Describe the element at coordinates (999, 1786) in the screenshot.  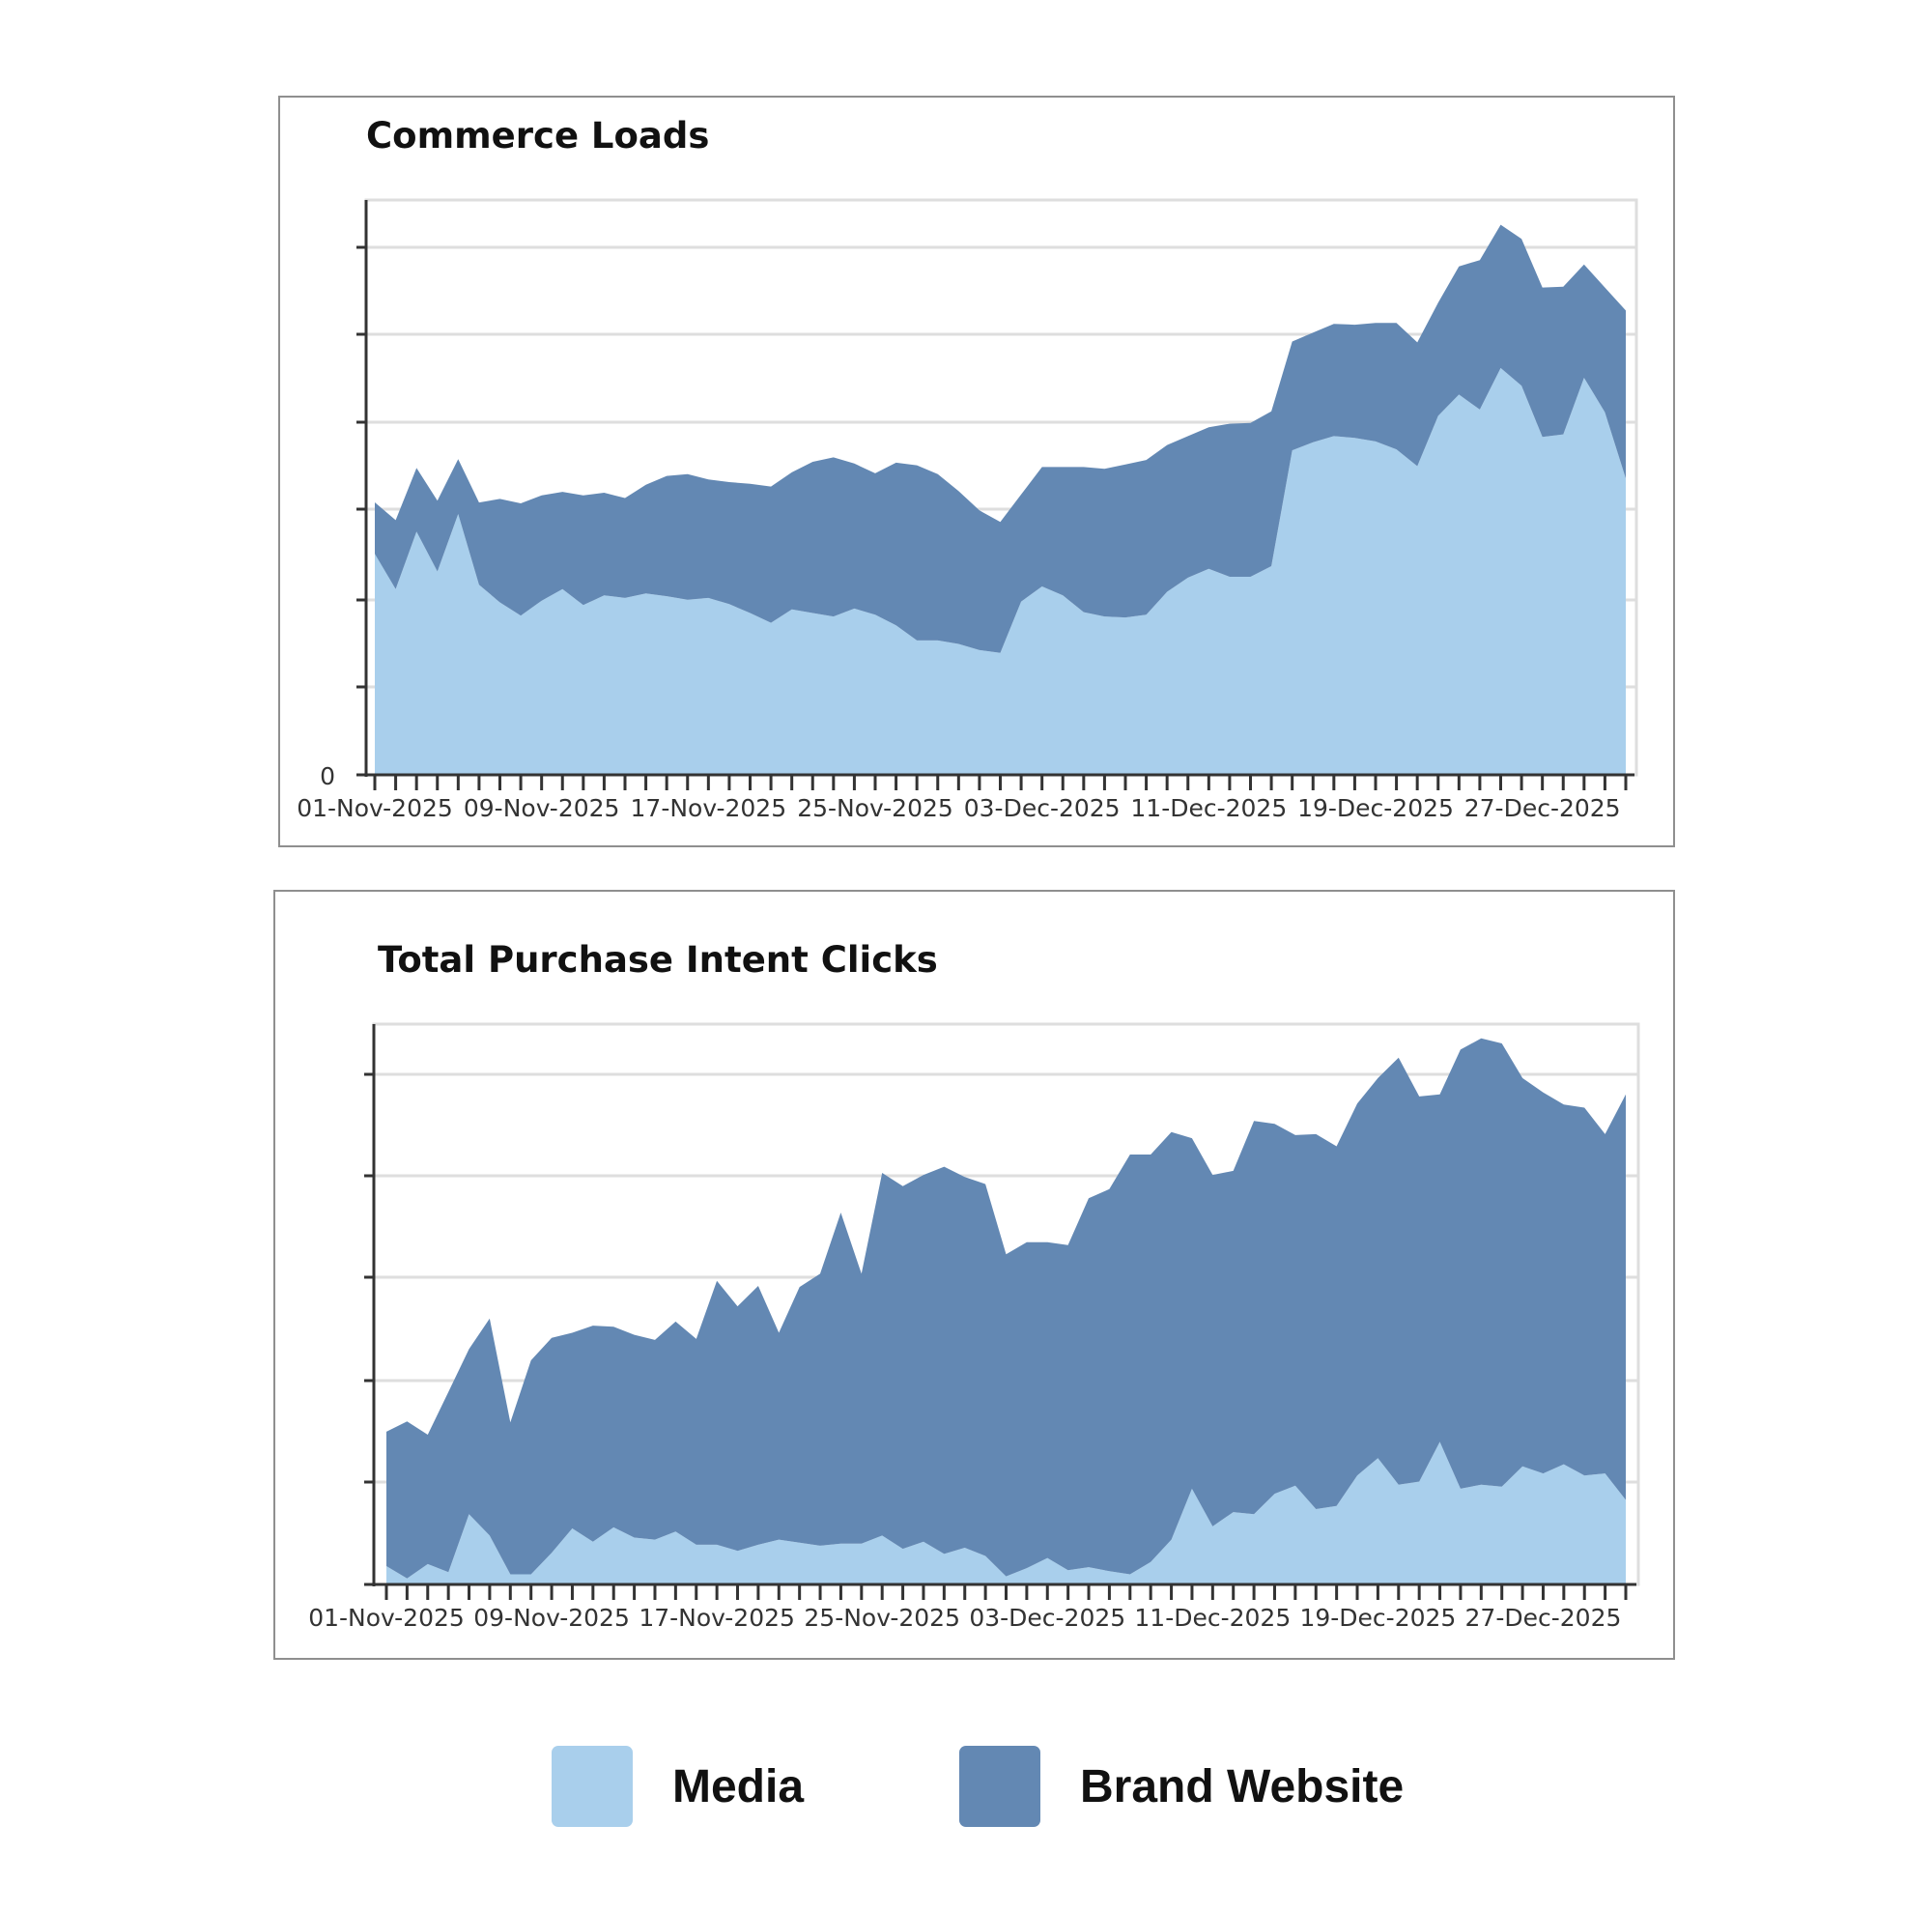
I see `legend-swatch-brand-website` at that location.